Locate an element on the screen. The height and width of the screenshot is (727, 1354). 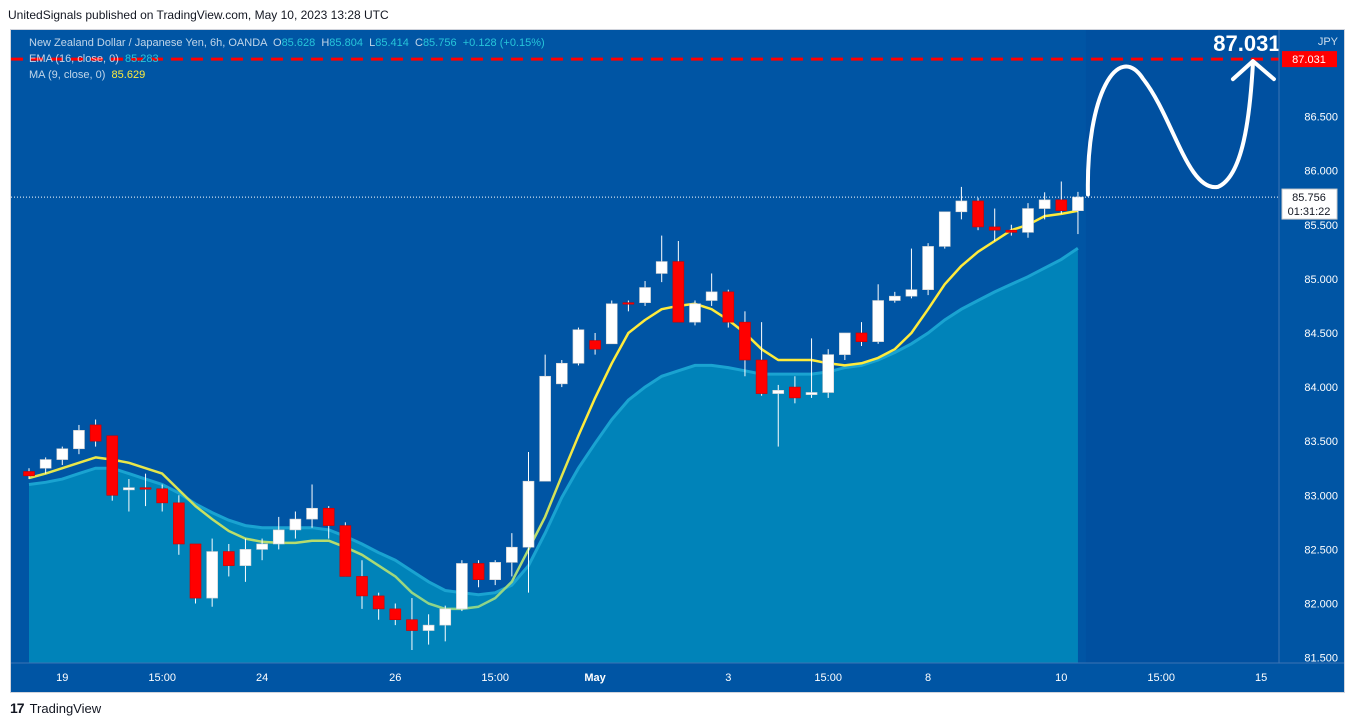
y-tick-label: 82.500 is located at coordinates (1321, 550).